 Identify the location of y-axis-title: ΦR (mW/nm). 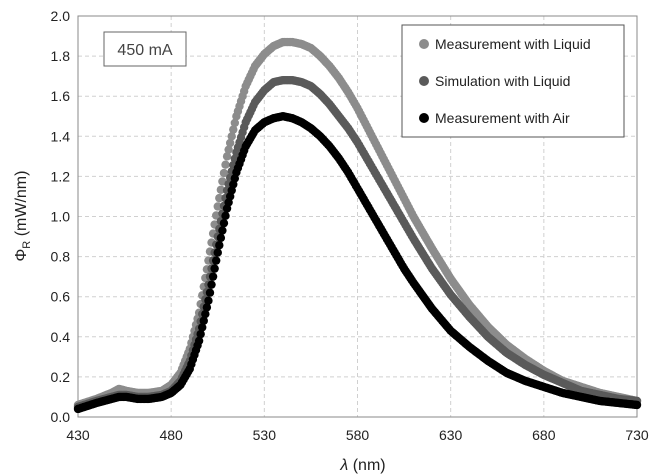
(23, 216).